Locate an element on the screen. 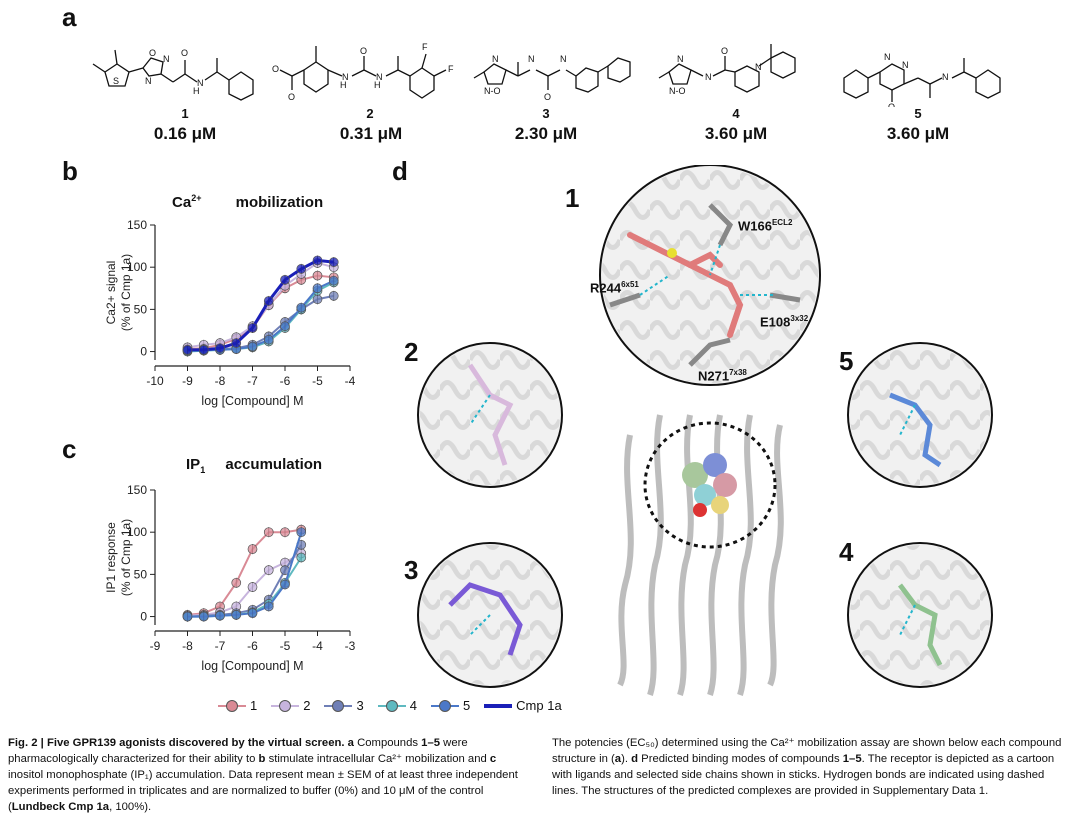 The image size is (1080, 835). complex-2-label: 2 is located at coordinates (411, 352).